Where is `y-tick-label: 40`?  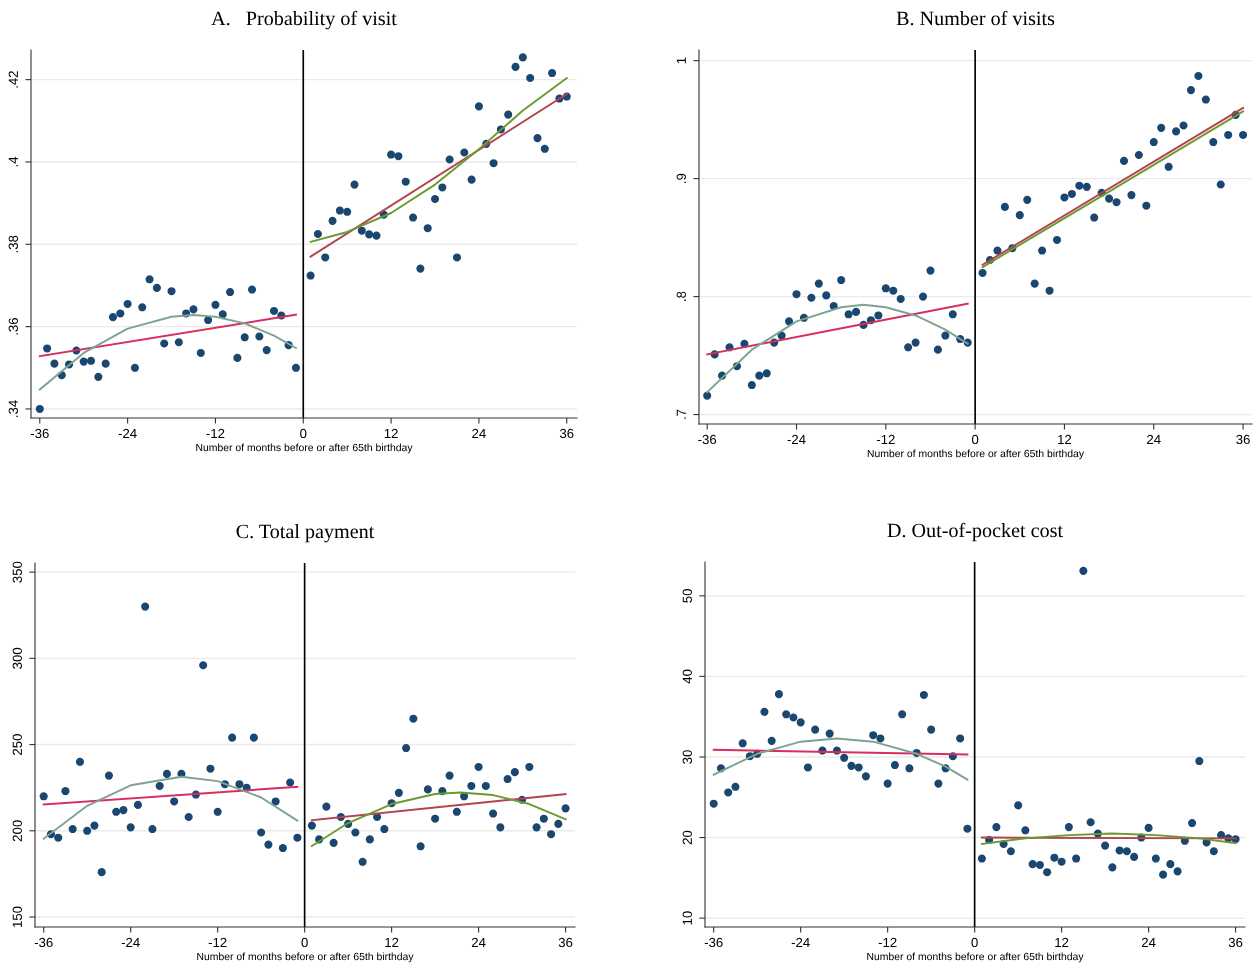 y-tick-label: 40 is located at coordinates (687, 676).